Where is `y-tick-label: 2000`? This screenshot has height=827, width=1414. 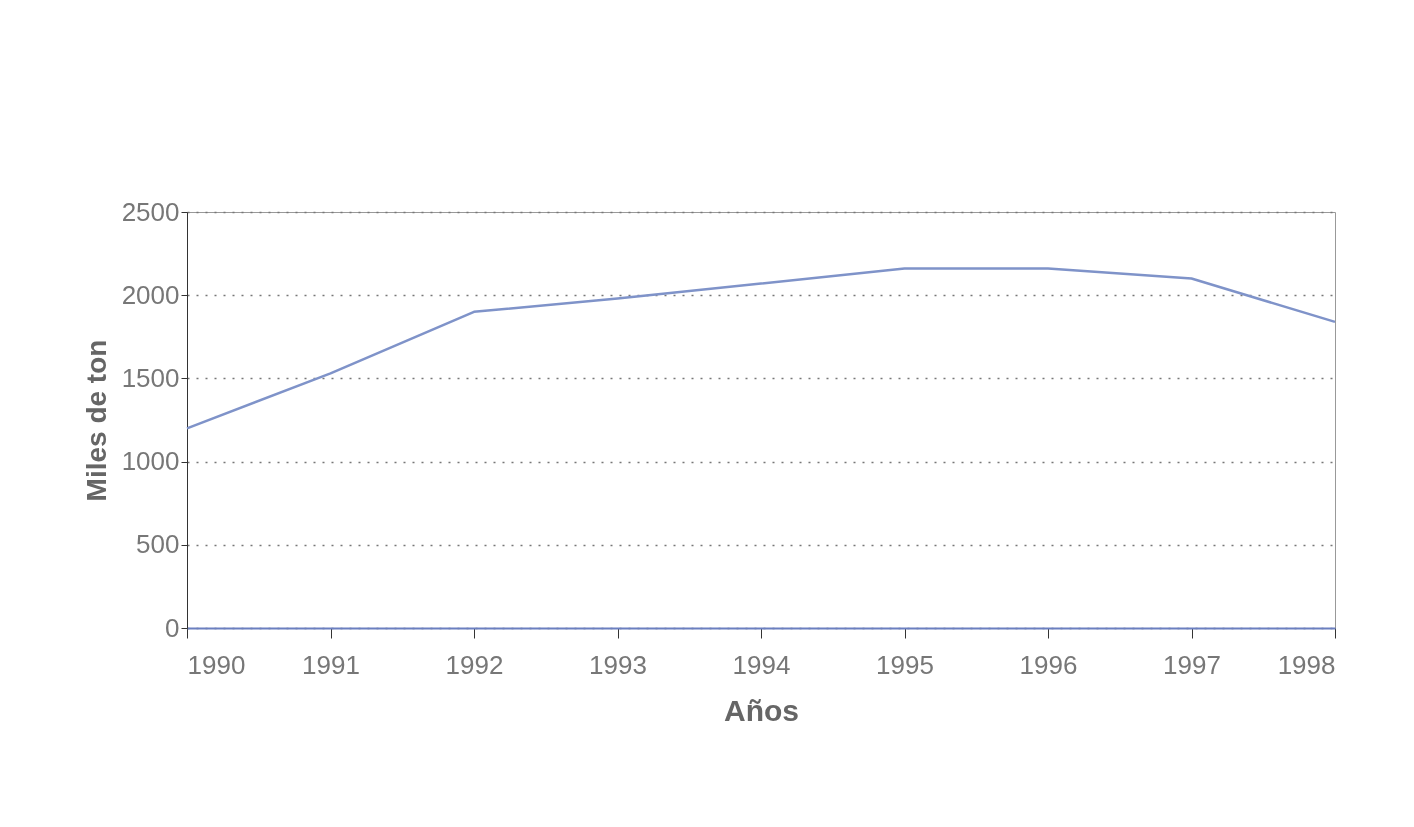 y-tick-label: 2000 is located at coordinates (150, 294).